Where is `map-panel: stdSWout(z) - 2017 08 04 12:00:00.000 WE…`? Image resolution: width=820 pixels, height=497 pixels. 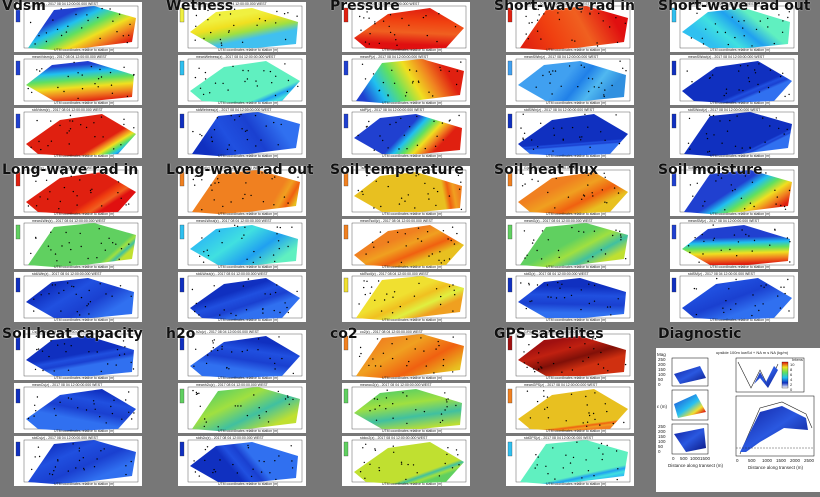
map-panel: stdSWout(z) - 2017 08 04 12:00:00.000 WE… is located at coordinates (734, 133).